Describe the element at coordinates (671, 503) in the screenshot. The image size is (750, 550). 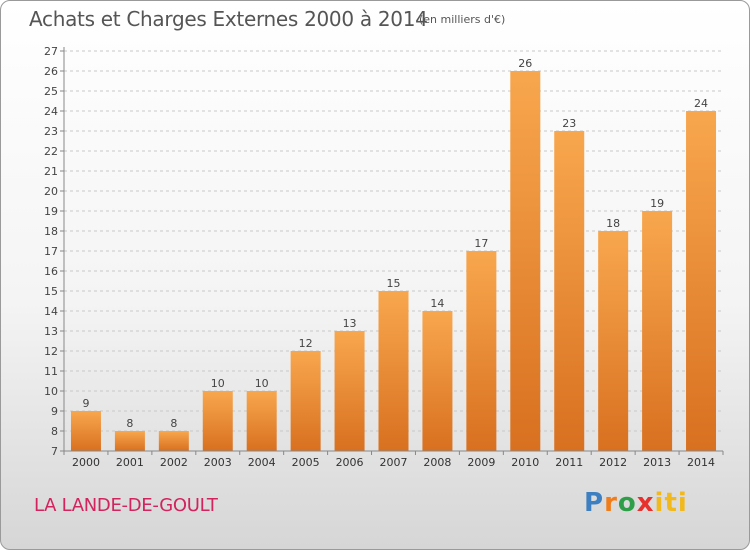
I see `logo-letter: iti` at that location.